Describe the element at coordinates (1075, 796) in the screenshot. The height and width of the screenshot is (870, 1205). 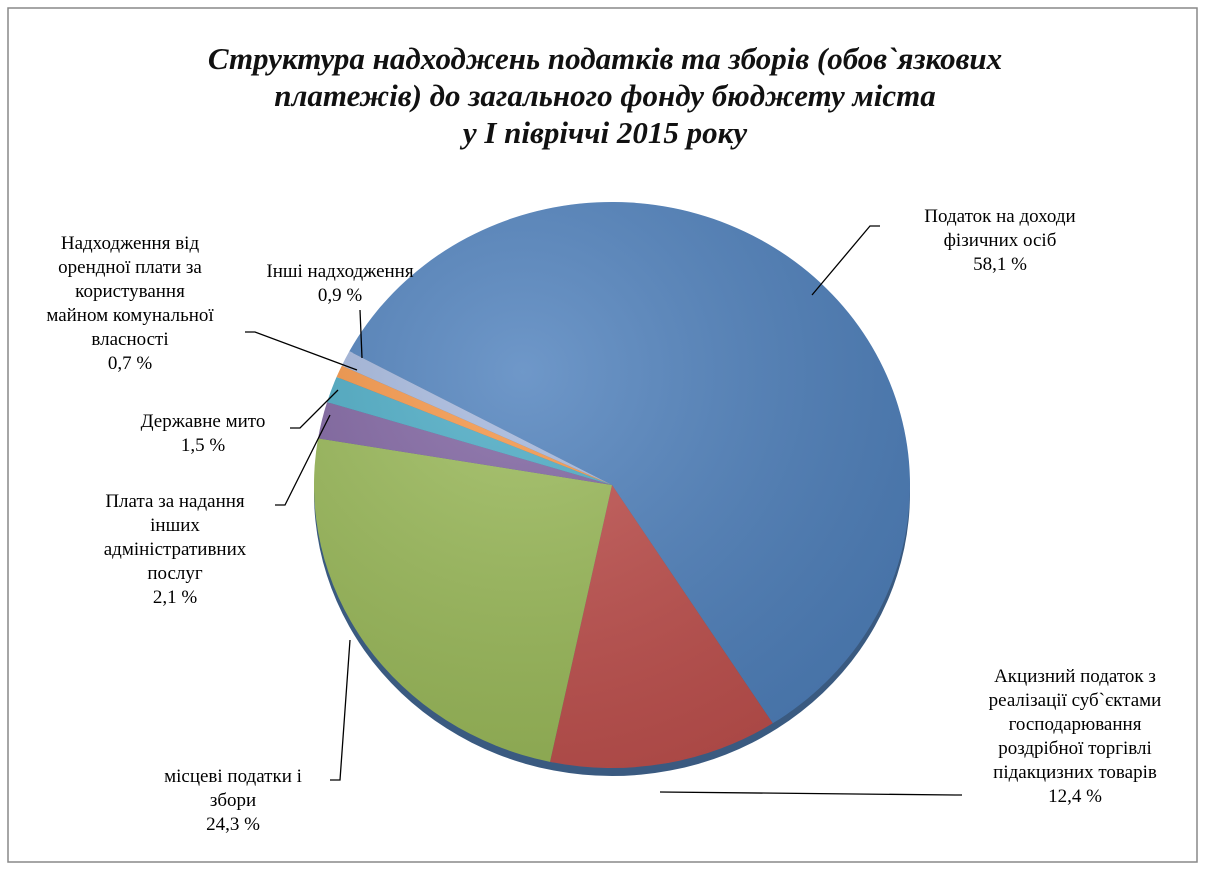
I see `value-label: 12,4 %` at that location.